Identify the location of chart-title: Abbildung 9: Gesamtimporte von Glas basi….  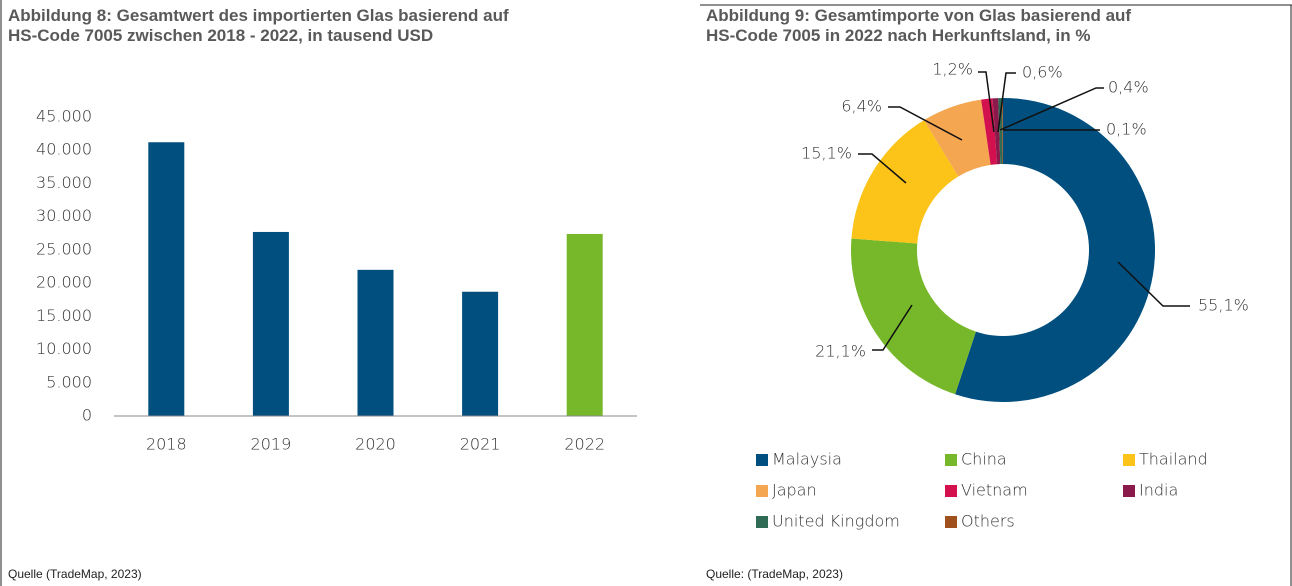
(919, 25).